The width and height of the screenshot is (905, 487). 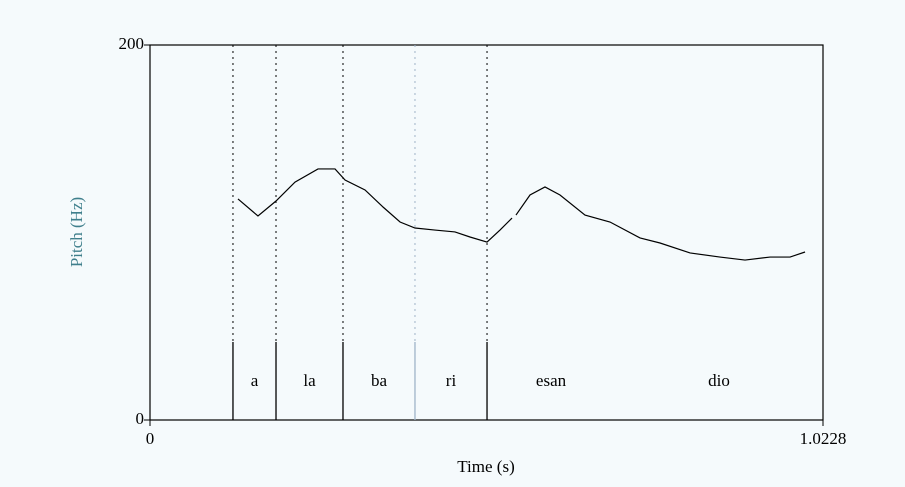 I want to click on x-tick-label: 0, so click(x=150, y=438).